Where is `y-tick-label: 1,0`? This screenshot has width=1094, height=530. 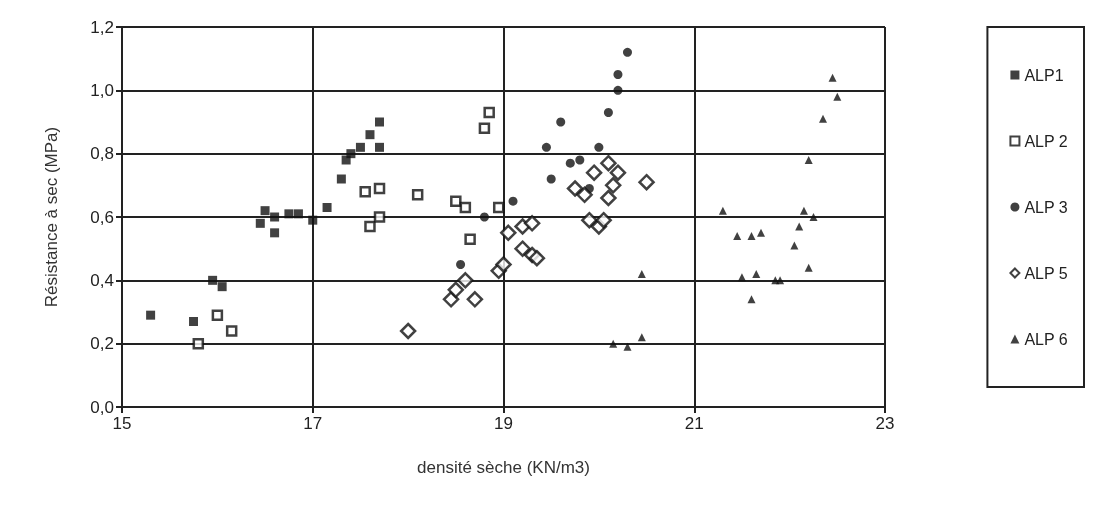 y-tick-label: 1,0 is located at coordinates (102, 90).